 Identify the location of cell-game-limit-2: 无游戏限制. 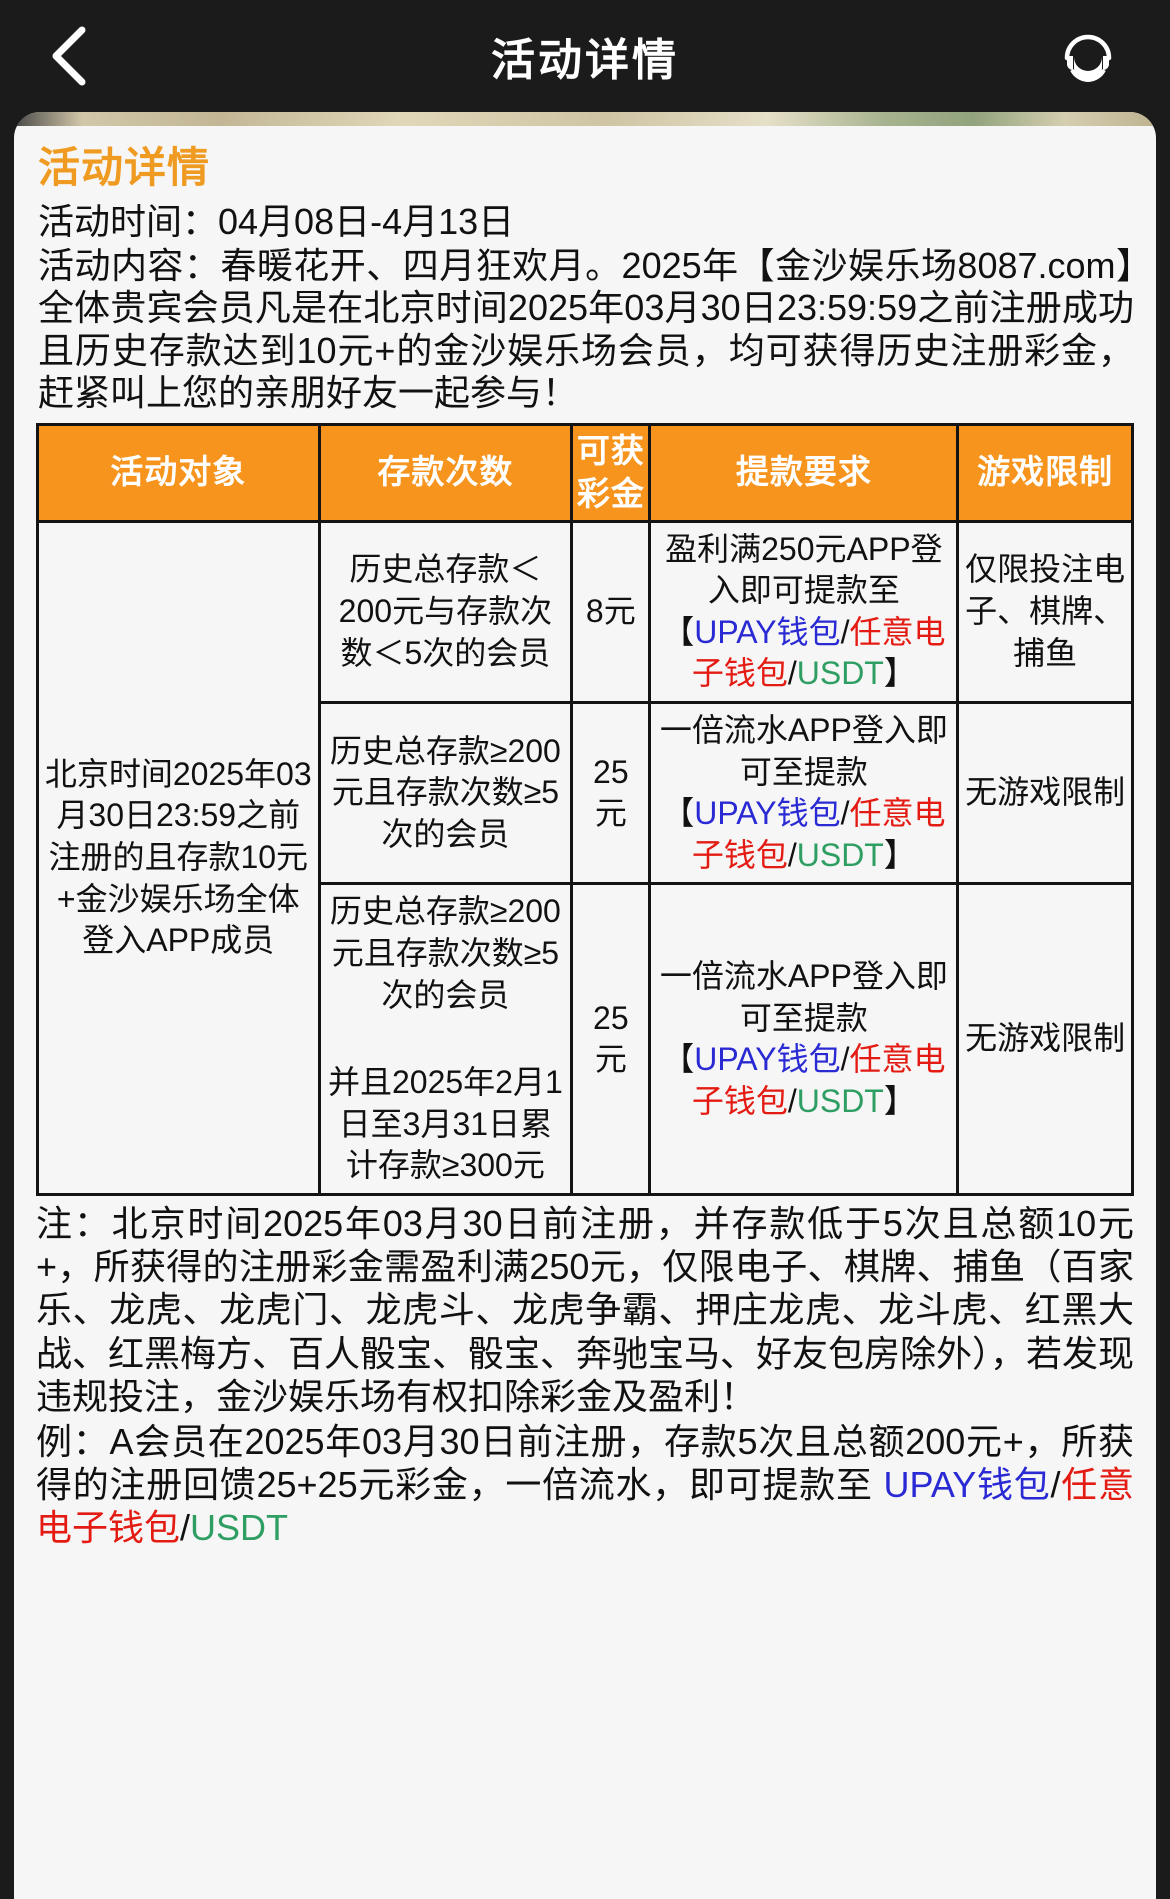
(1045, 793).